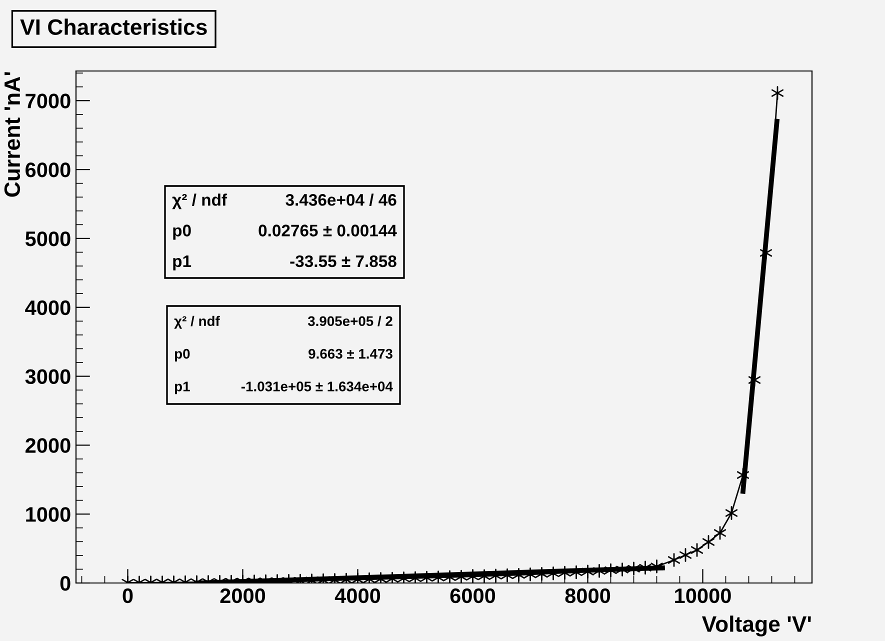  What do you see at coordinates (48, 170) in the screenshot?
I see `y-tick-label: 6000` at bounding box center [48, 170].